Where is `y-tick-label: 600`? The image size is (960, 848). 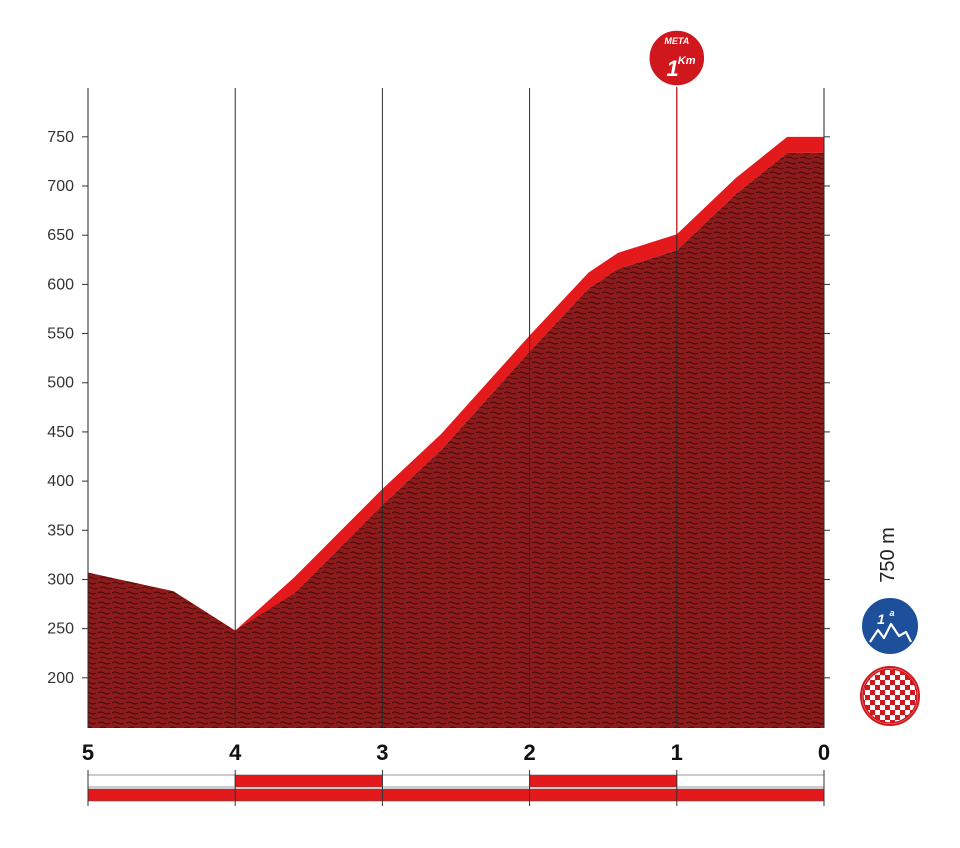 y-tick-label: 600 is located at coordinates (60, 284).